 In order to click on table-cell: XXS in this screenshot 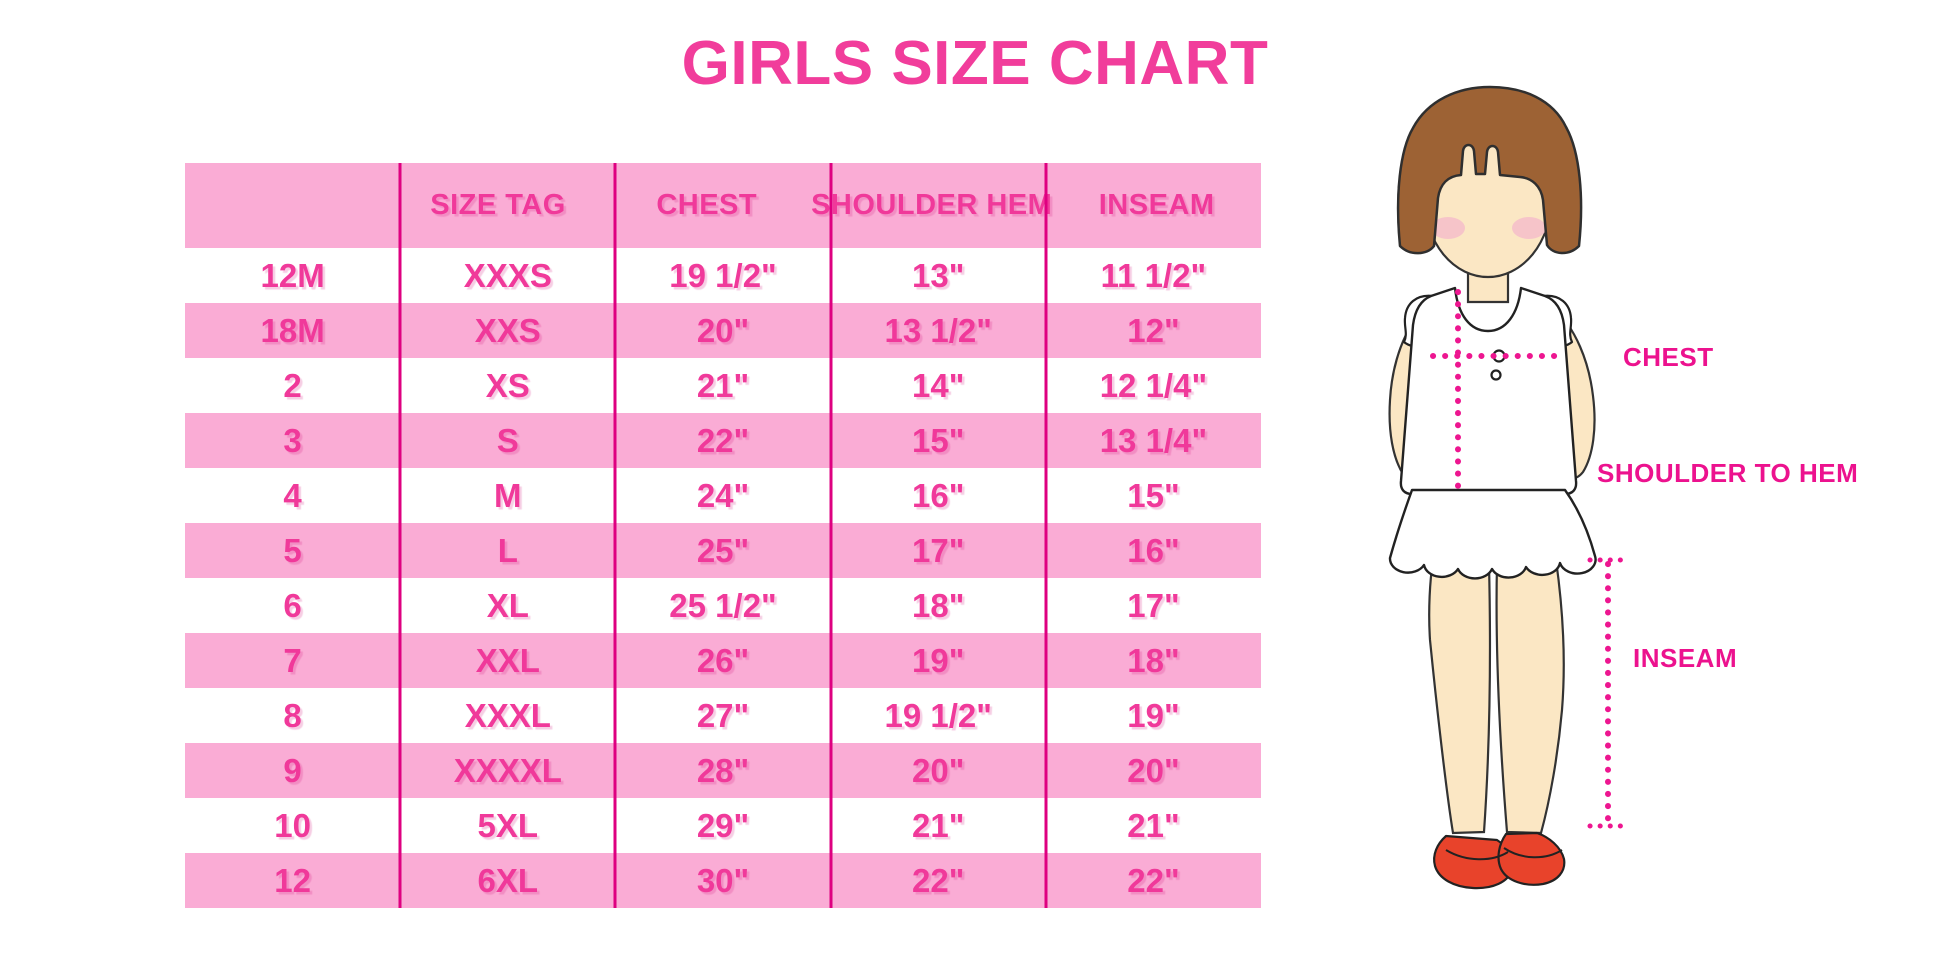, I will do `click(507, 330)`.